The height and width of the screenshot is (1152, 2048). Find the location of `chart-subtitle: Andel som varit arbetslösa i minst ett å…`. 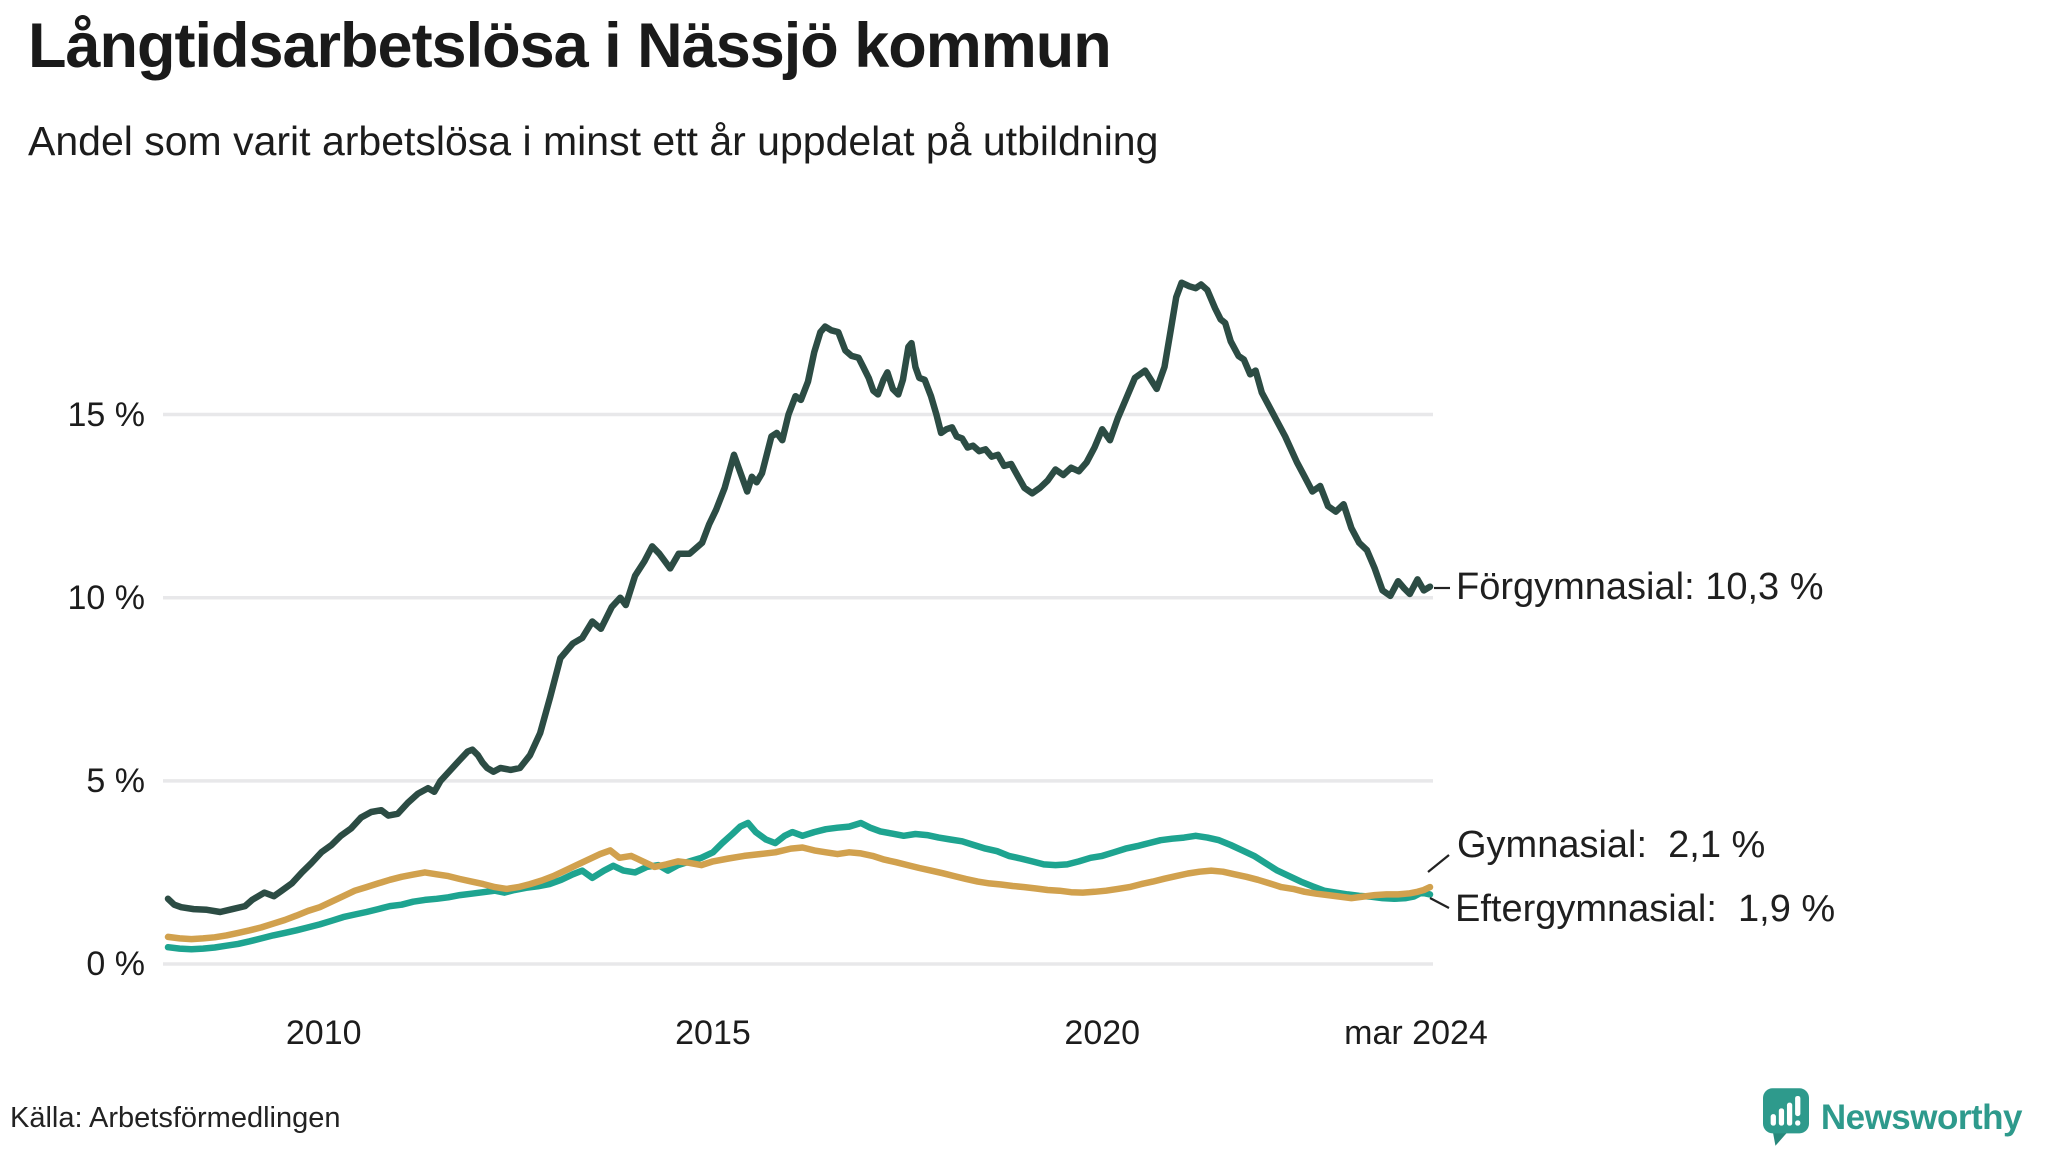

chart-subtitle: Andel som varit arbetslösa i minst ett å… is located at coordinates (593, 141).